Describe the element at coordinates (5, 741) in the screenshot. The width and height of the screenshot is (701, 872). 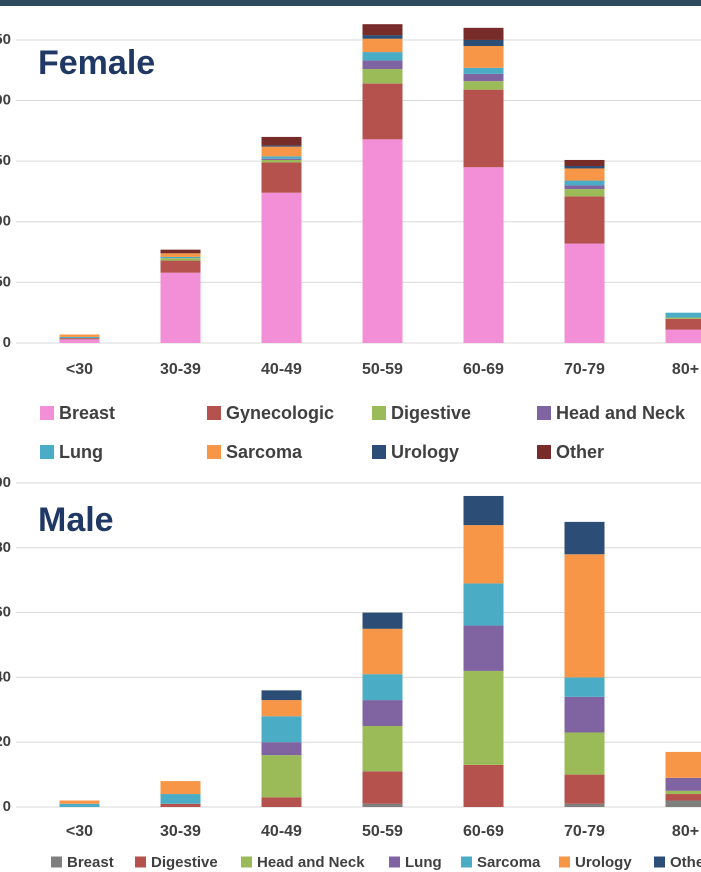
I see `y-tick-label: 20` at that location.